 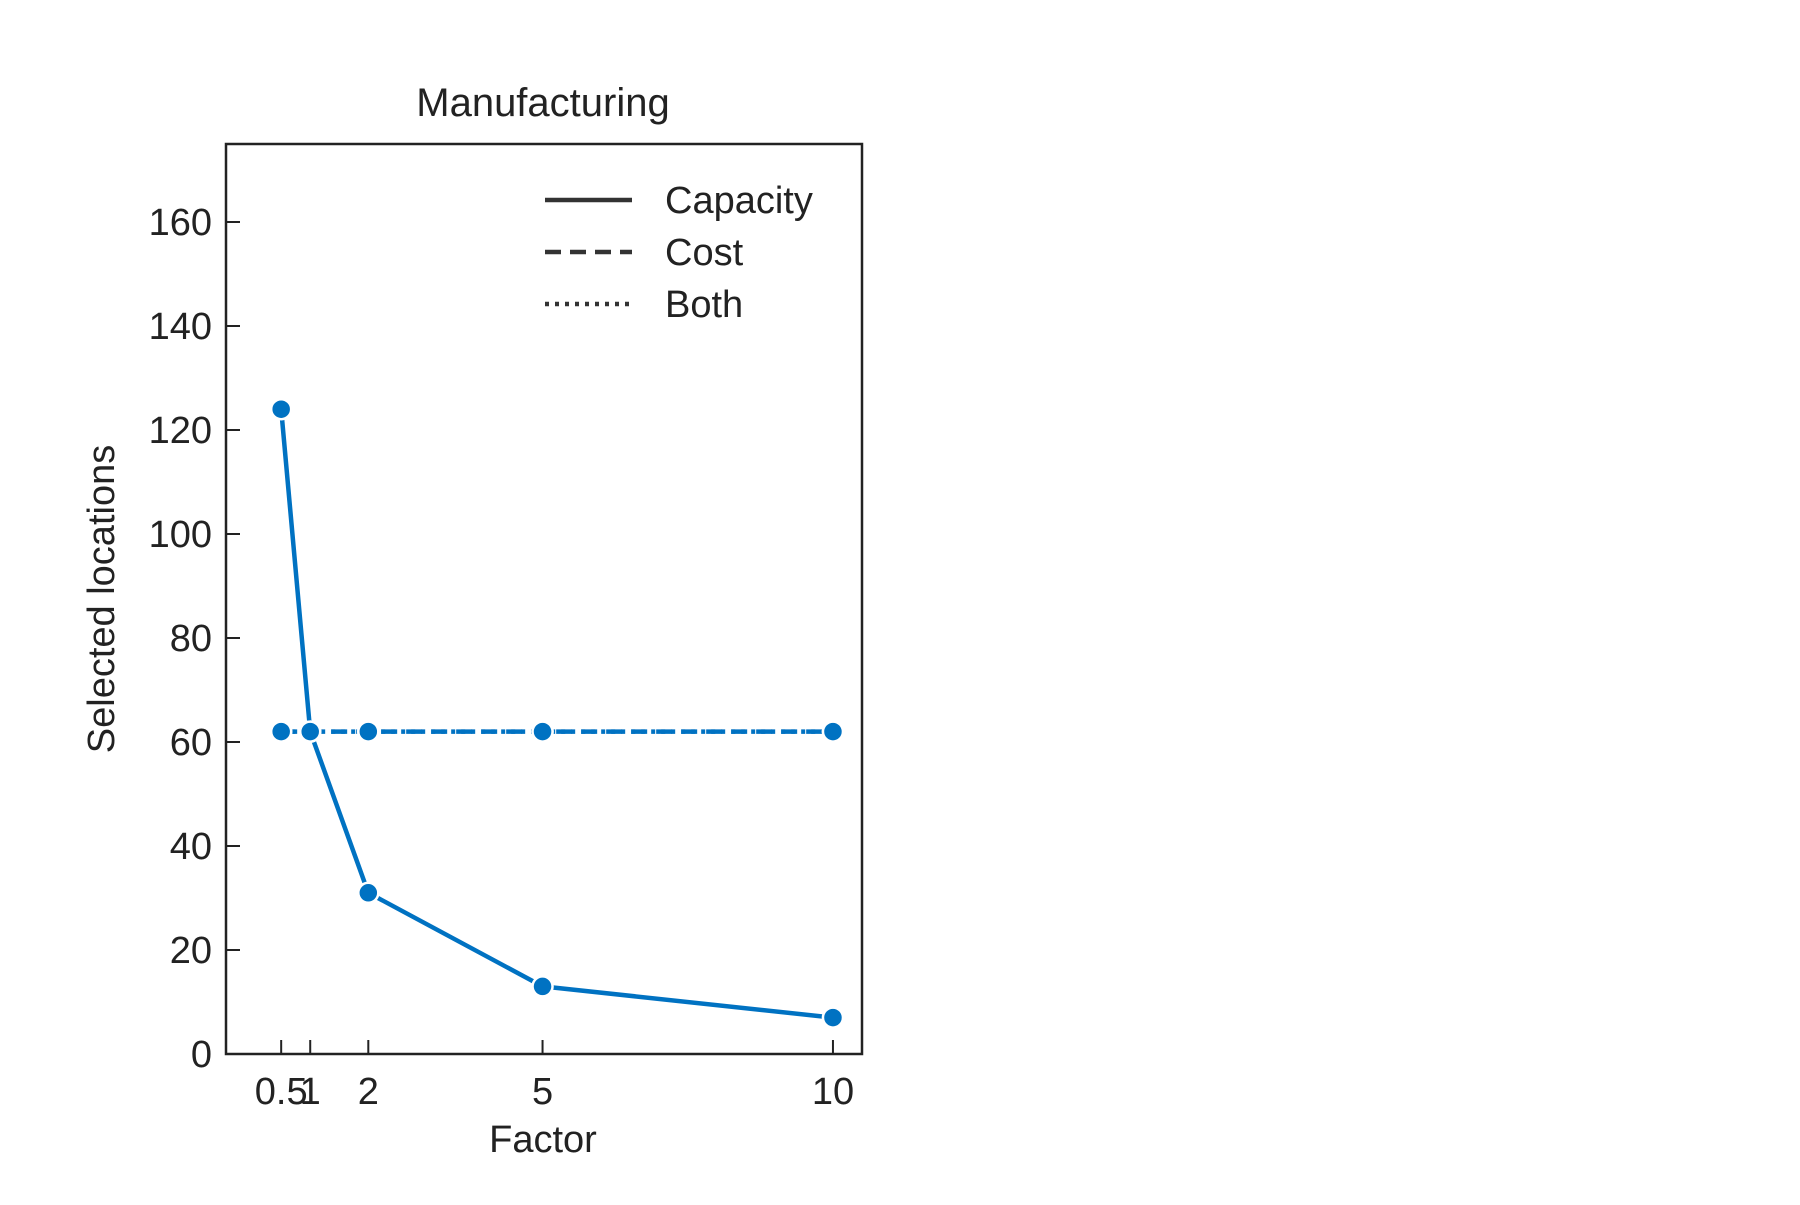 What do you see at coordinates (102, 599) in the screenshot?
I see `y-axis-label: Selected locations` at bounding box center [102, 599].